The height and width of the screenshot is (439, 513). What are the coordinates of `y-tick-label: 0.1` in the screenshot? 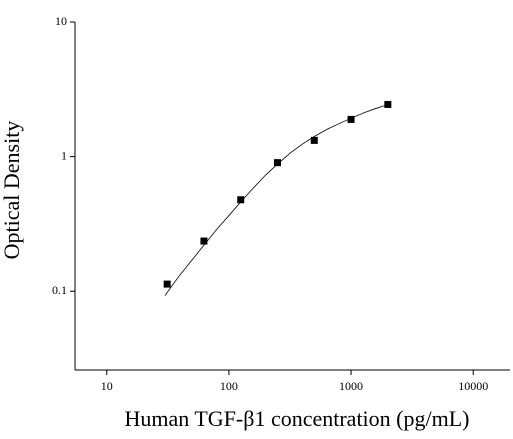 It's located at (59, 290).